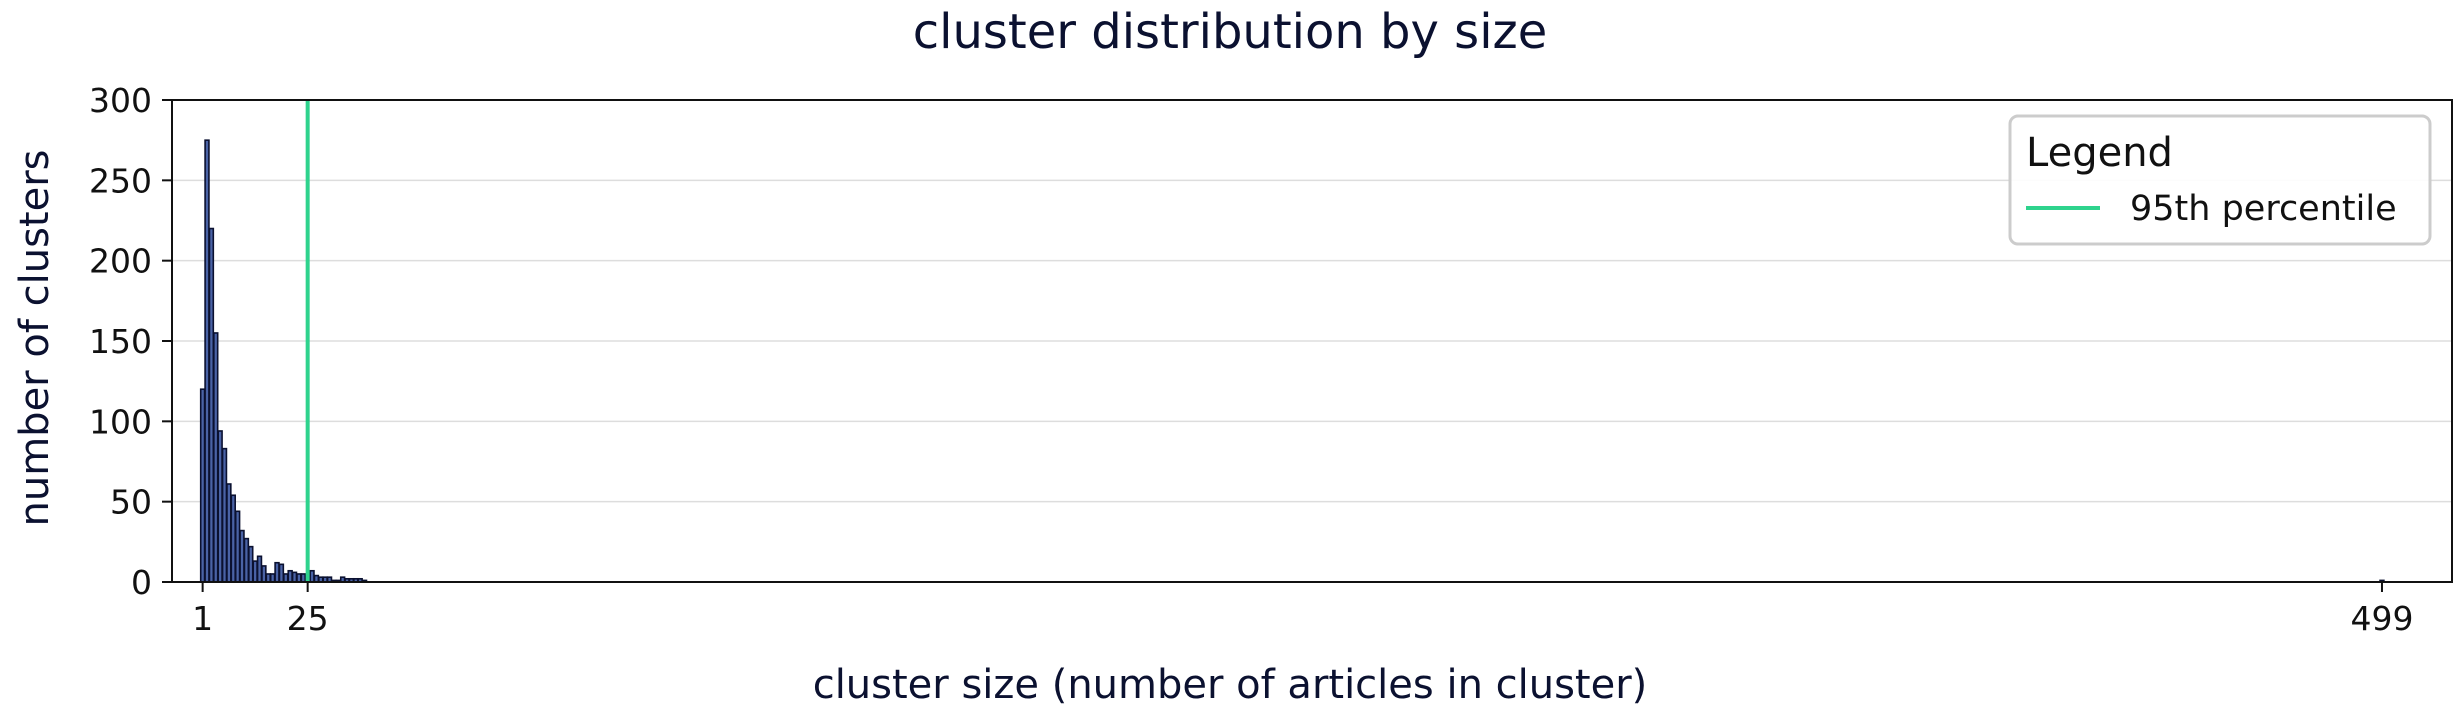 Image resolution: width=2460 pixels, height=720 pixels. Describe the element at coordinates (141, 582) in the screenshot. I see `y-tick-label-0: 0` at that location.